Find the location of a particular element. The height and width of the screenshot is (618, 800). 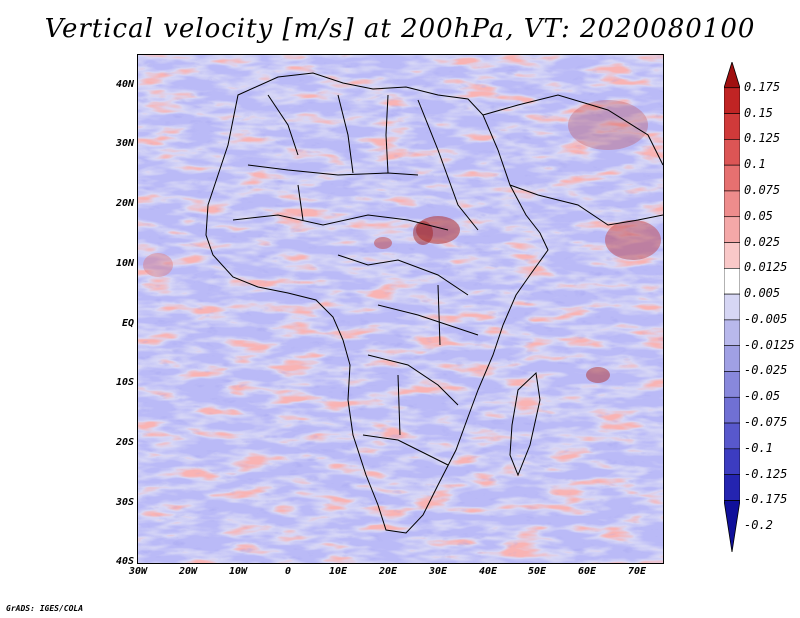

colorbar-level-label: 0.0125 is located at coordinates (766, 267).